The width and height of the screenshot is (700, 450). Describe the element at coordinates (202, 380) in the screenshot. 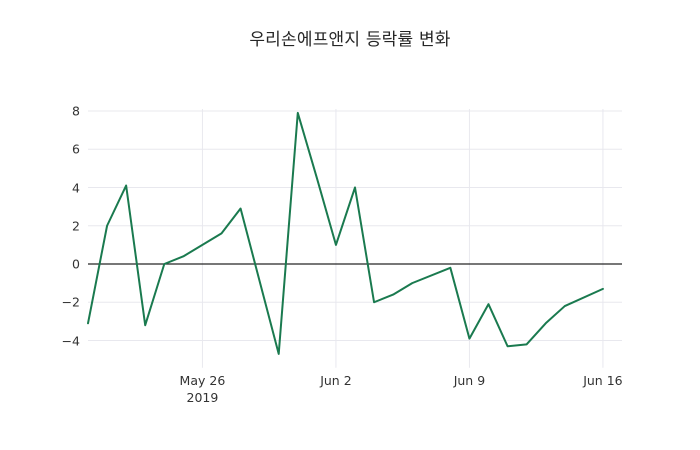

I see `x-tick-label-main: May 26` at that location.